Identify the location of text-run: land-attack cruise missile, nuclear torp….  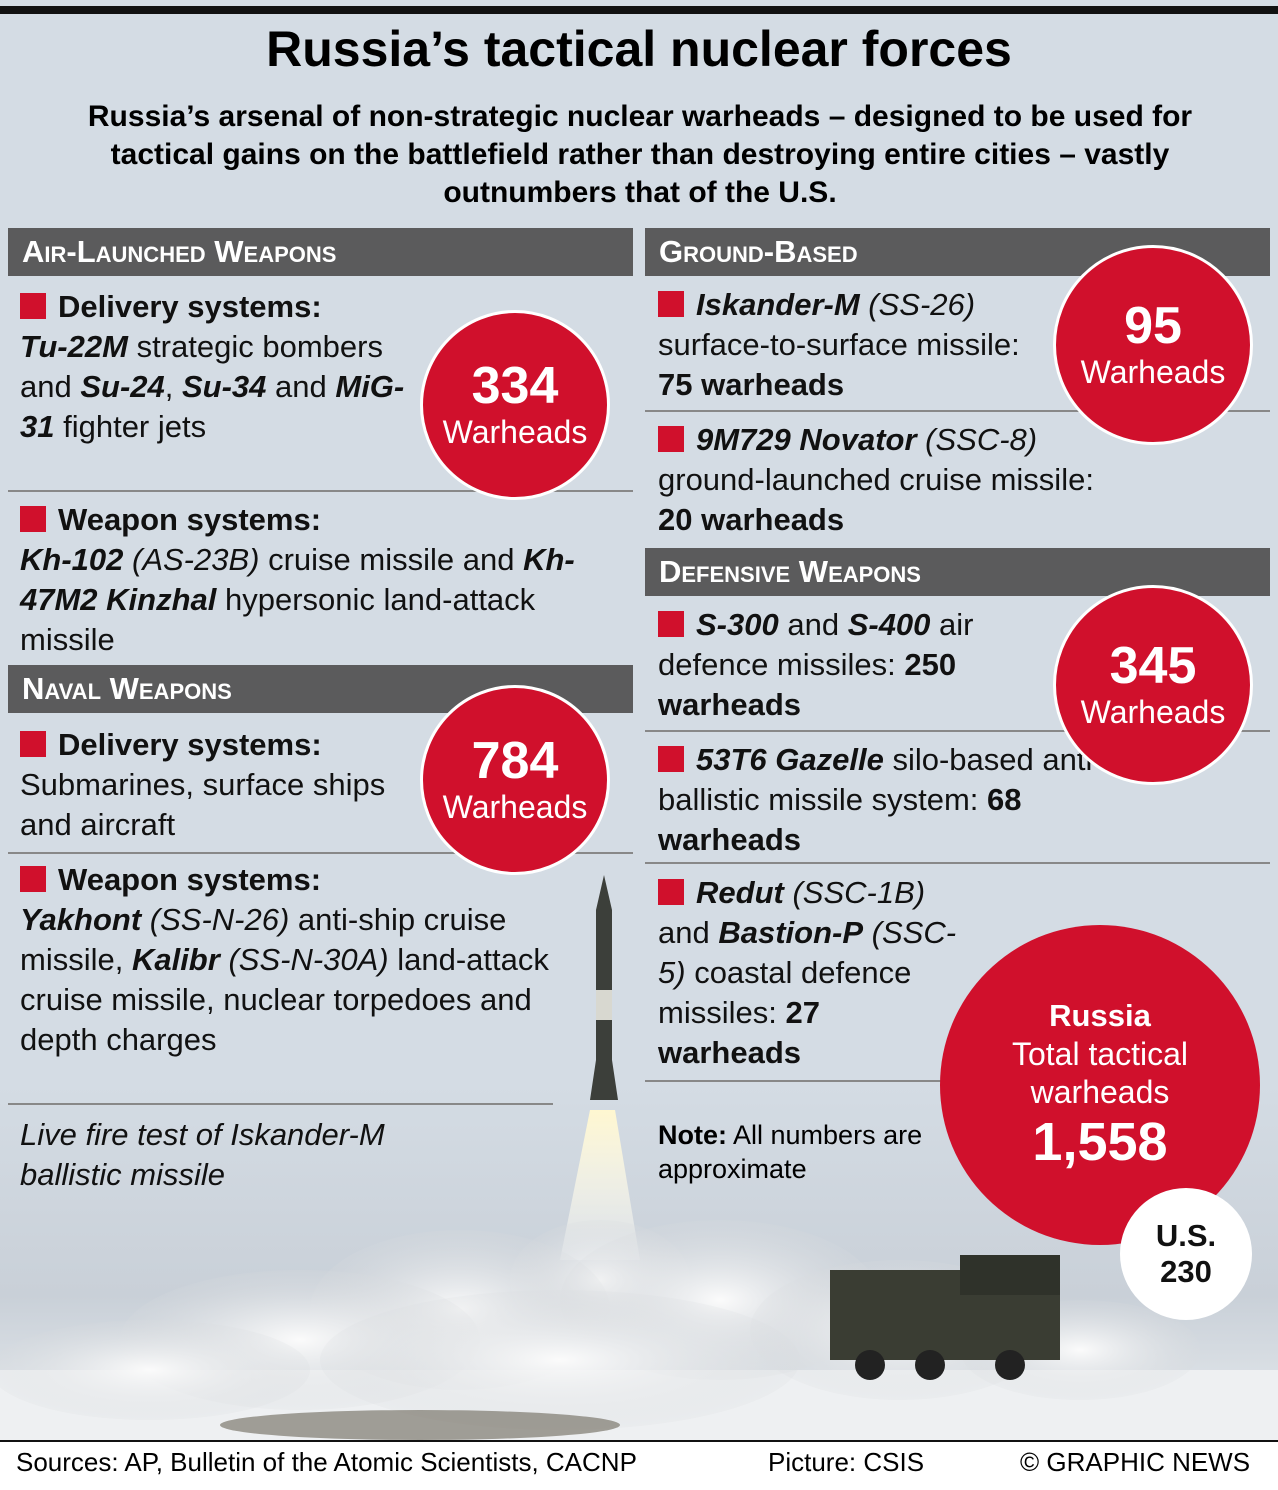
(284, 999).